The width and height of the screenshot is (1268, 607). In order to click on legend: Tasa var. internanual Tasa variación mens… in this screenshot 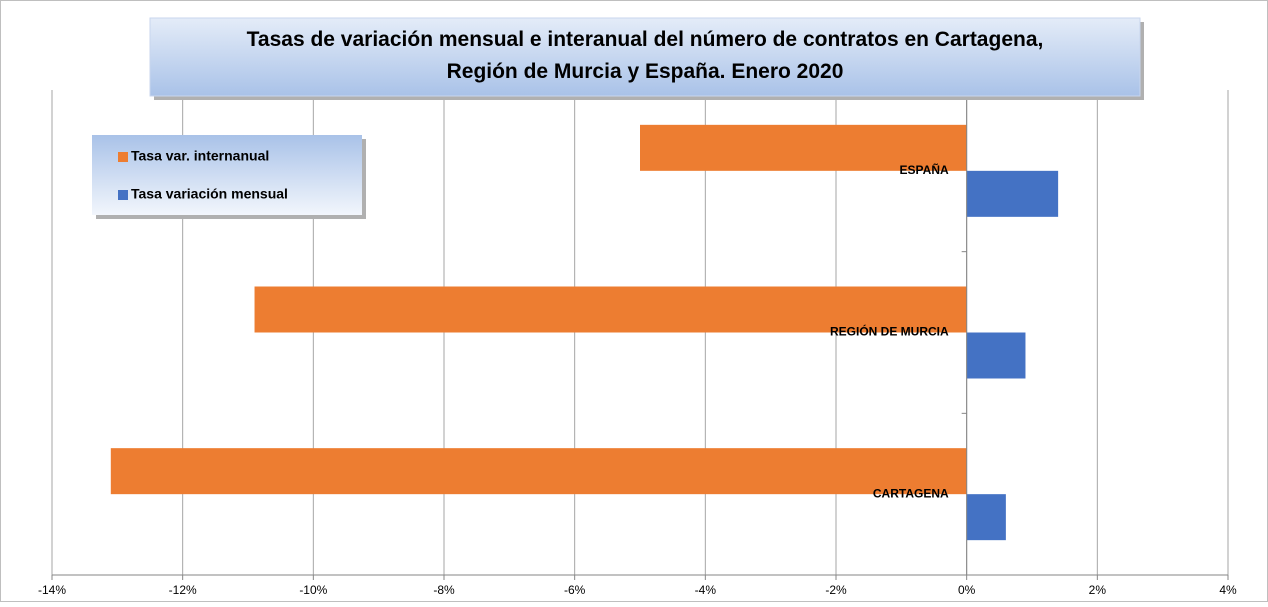, I will do `click(203, 175)`.